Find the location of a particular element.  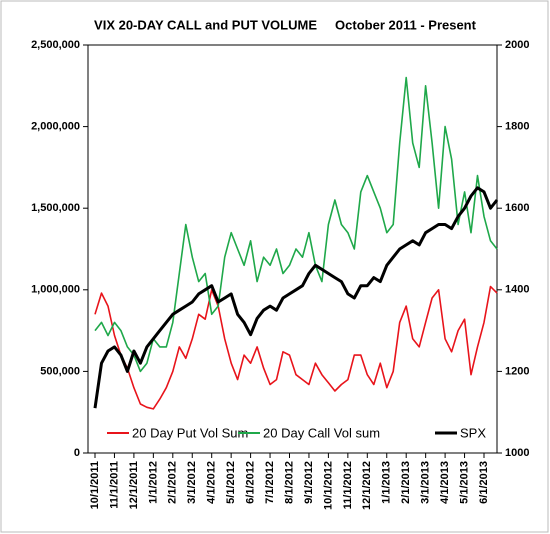

x-tick-label: 6/1/2013 is located at coordinates (484, 482).